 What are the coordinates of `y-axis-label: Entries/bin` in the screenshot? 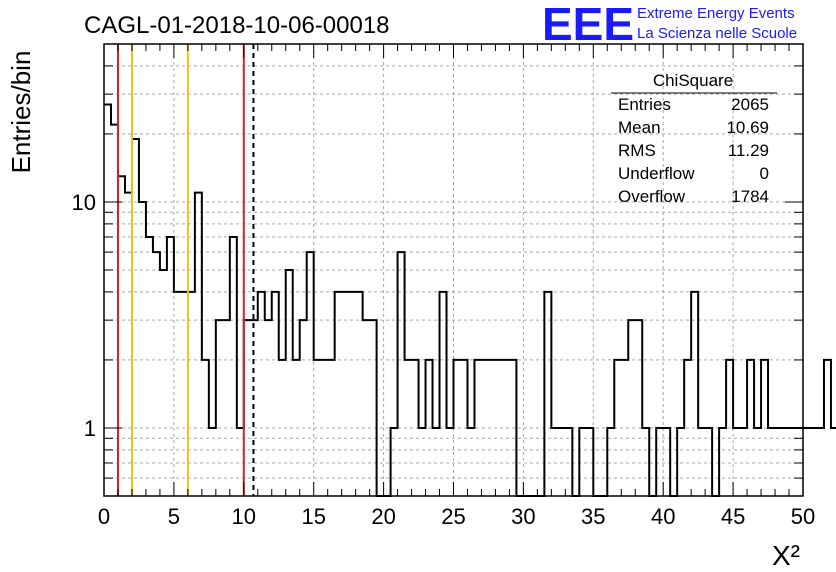 It's located at (21, 112).